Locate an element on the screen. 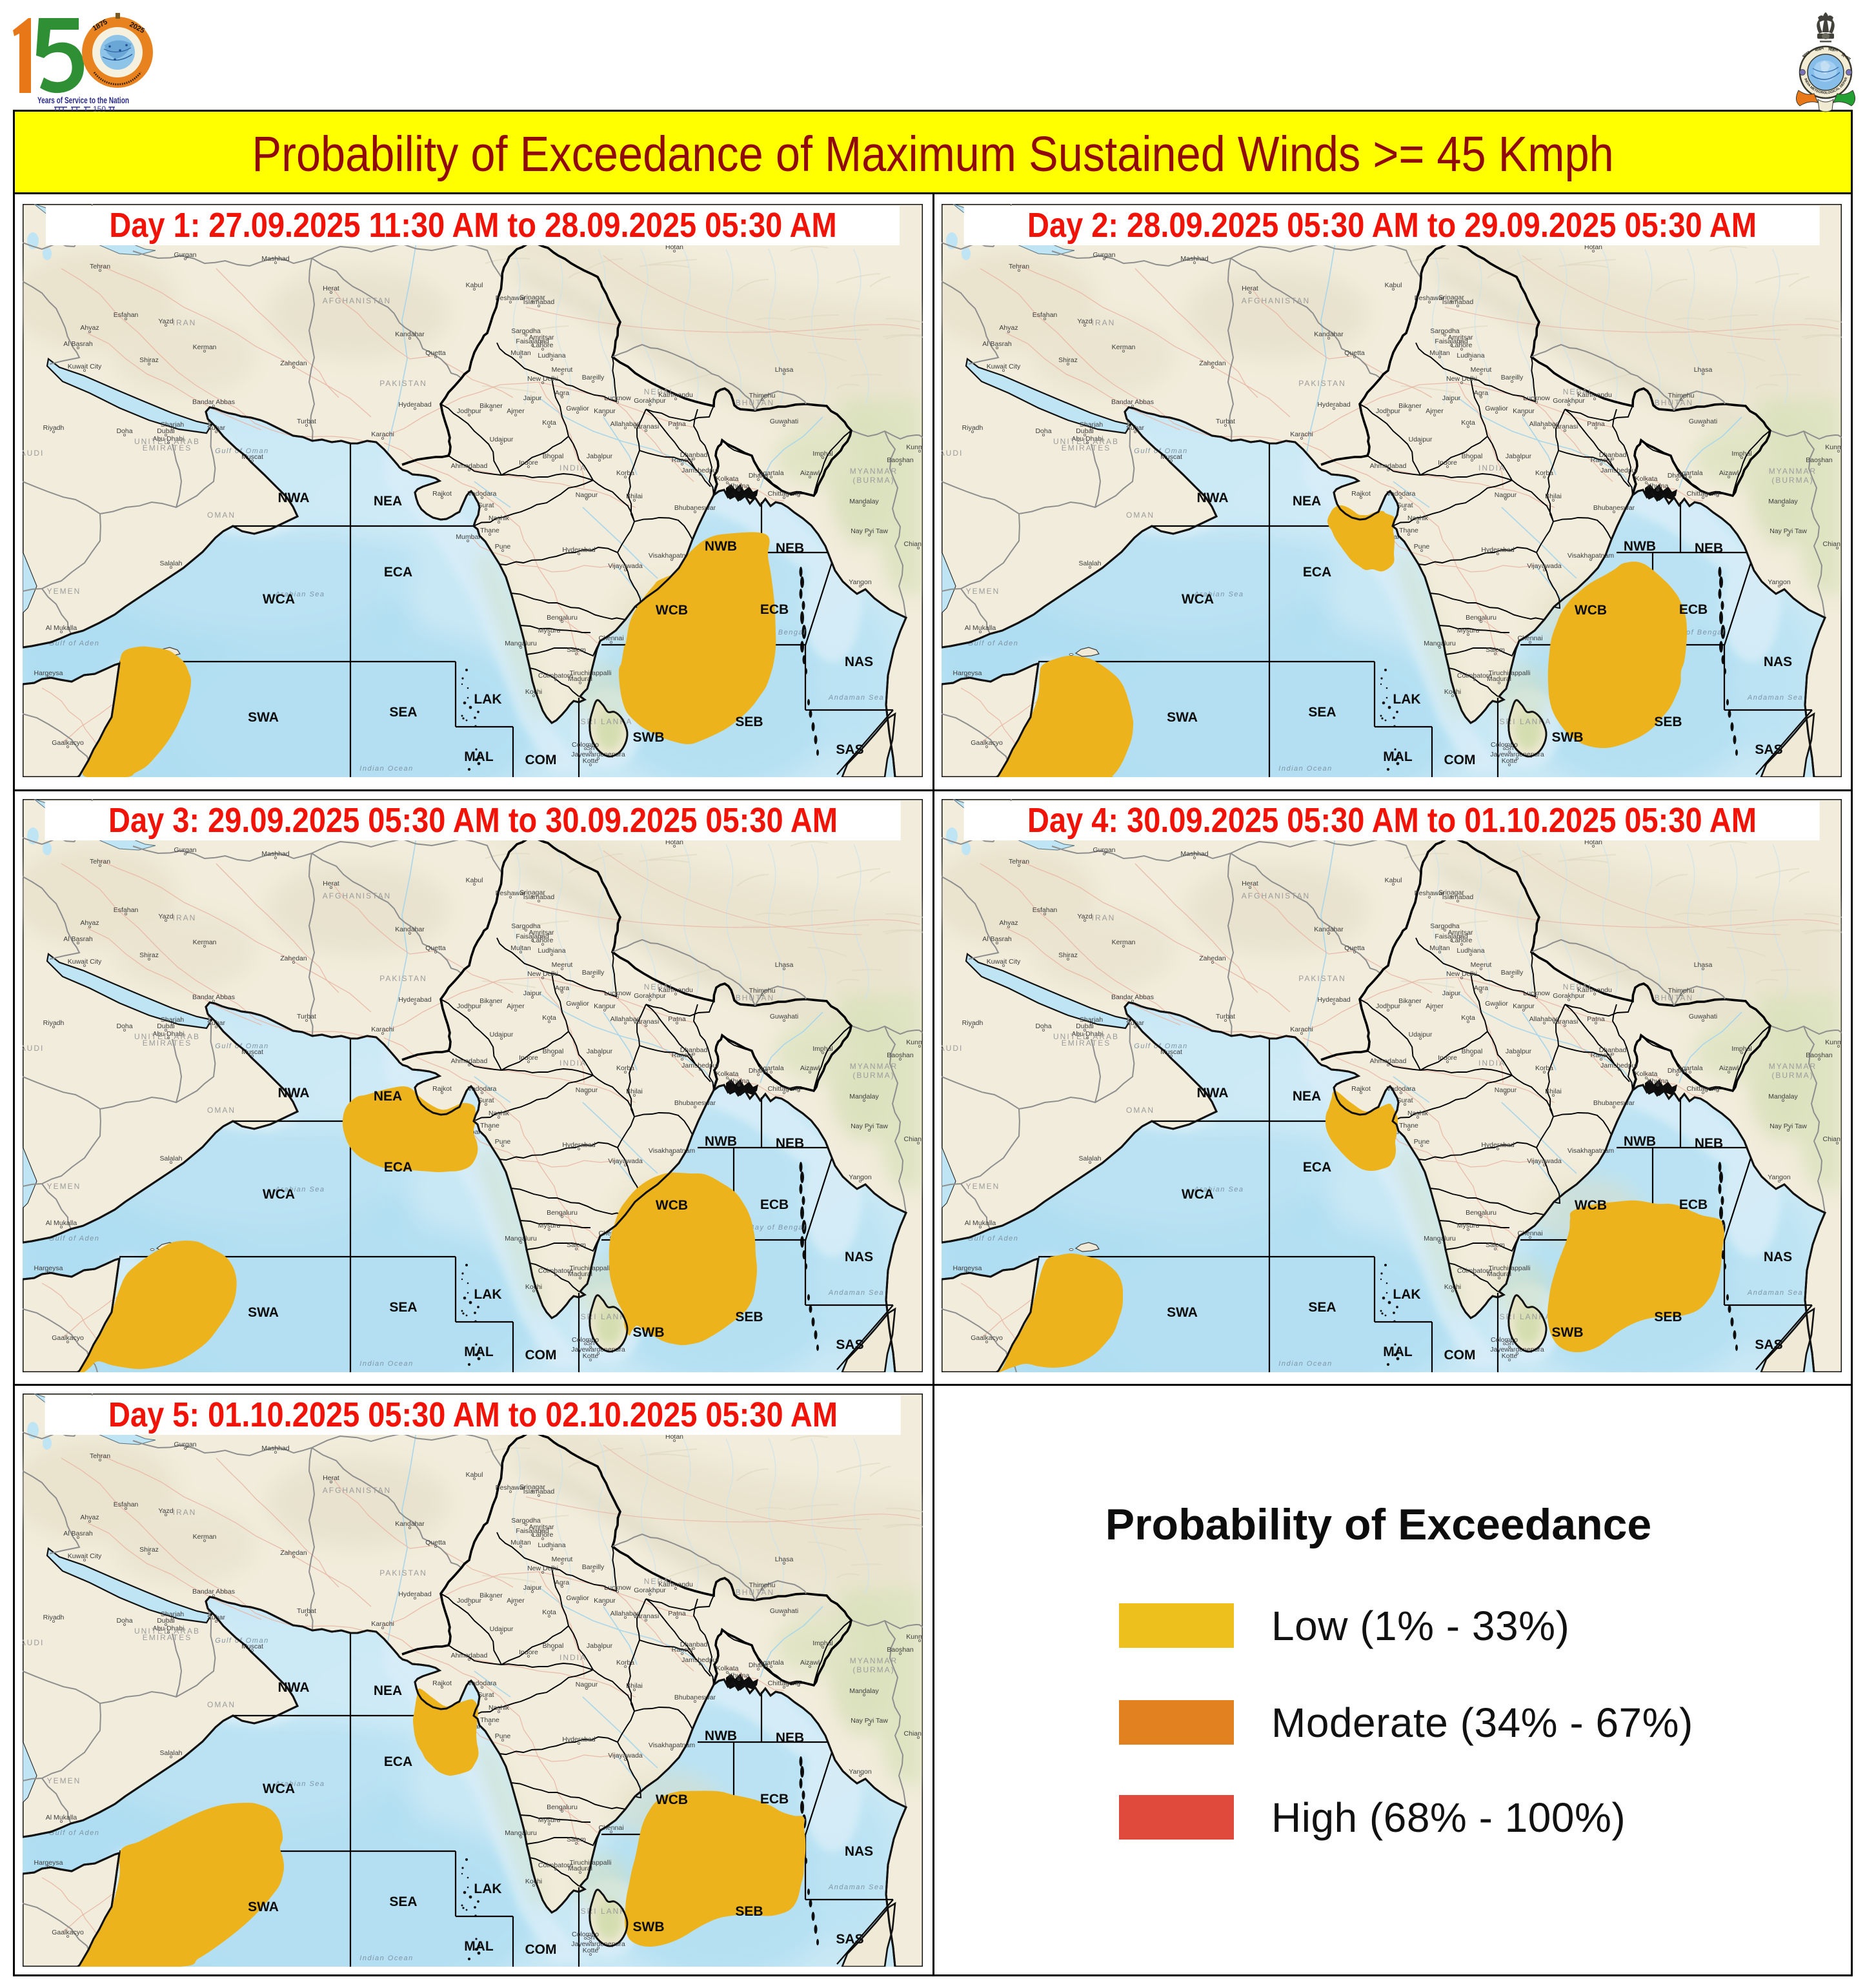  svg-text: विज्ञान is located at coordinates (1833, 49).